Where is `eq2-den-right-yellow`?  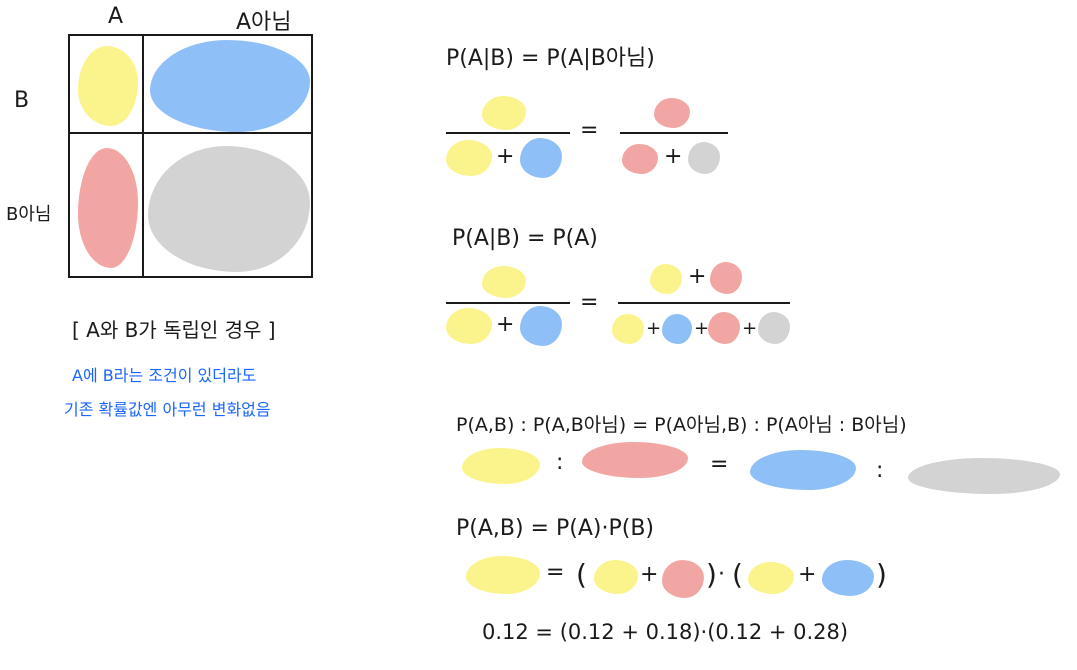 eq2-den-right-yellow is located at coordinates (628, 329).